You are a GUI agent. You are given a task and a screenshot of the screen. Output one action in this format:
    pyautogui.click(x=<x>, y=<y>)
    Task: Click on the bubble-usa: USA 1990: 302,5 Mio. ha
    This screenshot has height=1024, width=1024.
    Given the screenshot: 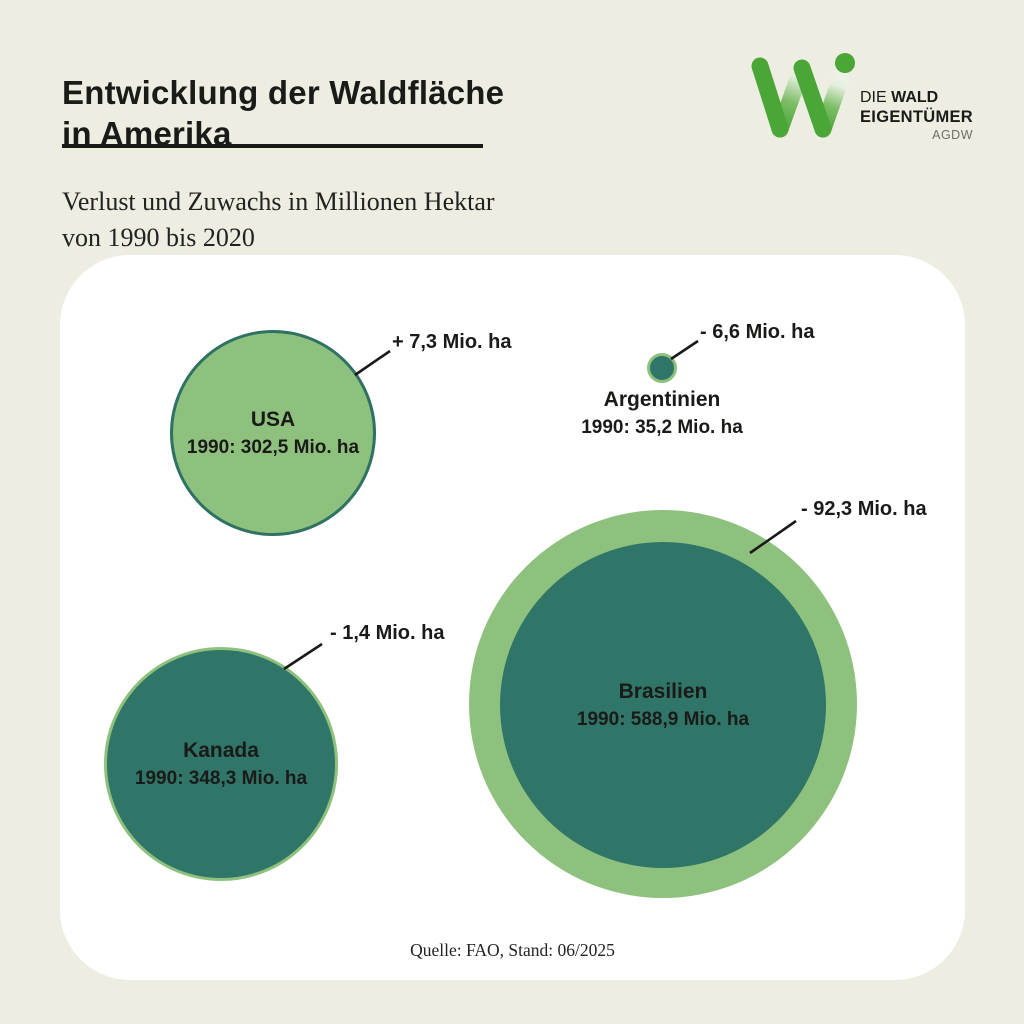 What is the action you would take?
    pyautogui.click(x=273, y=433)
    